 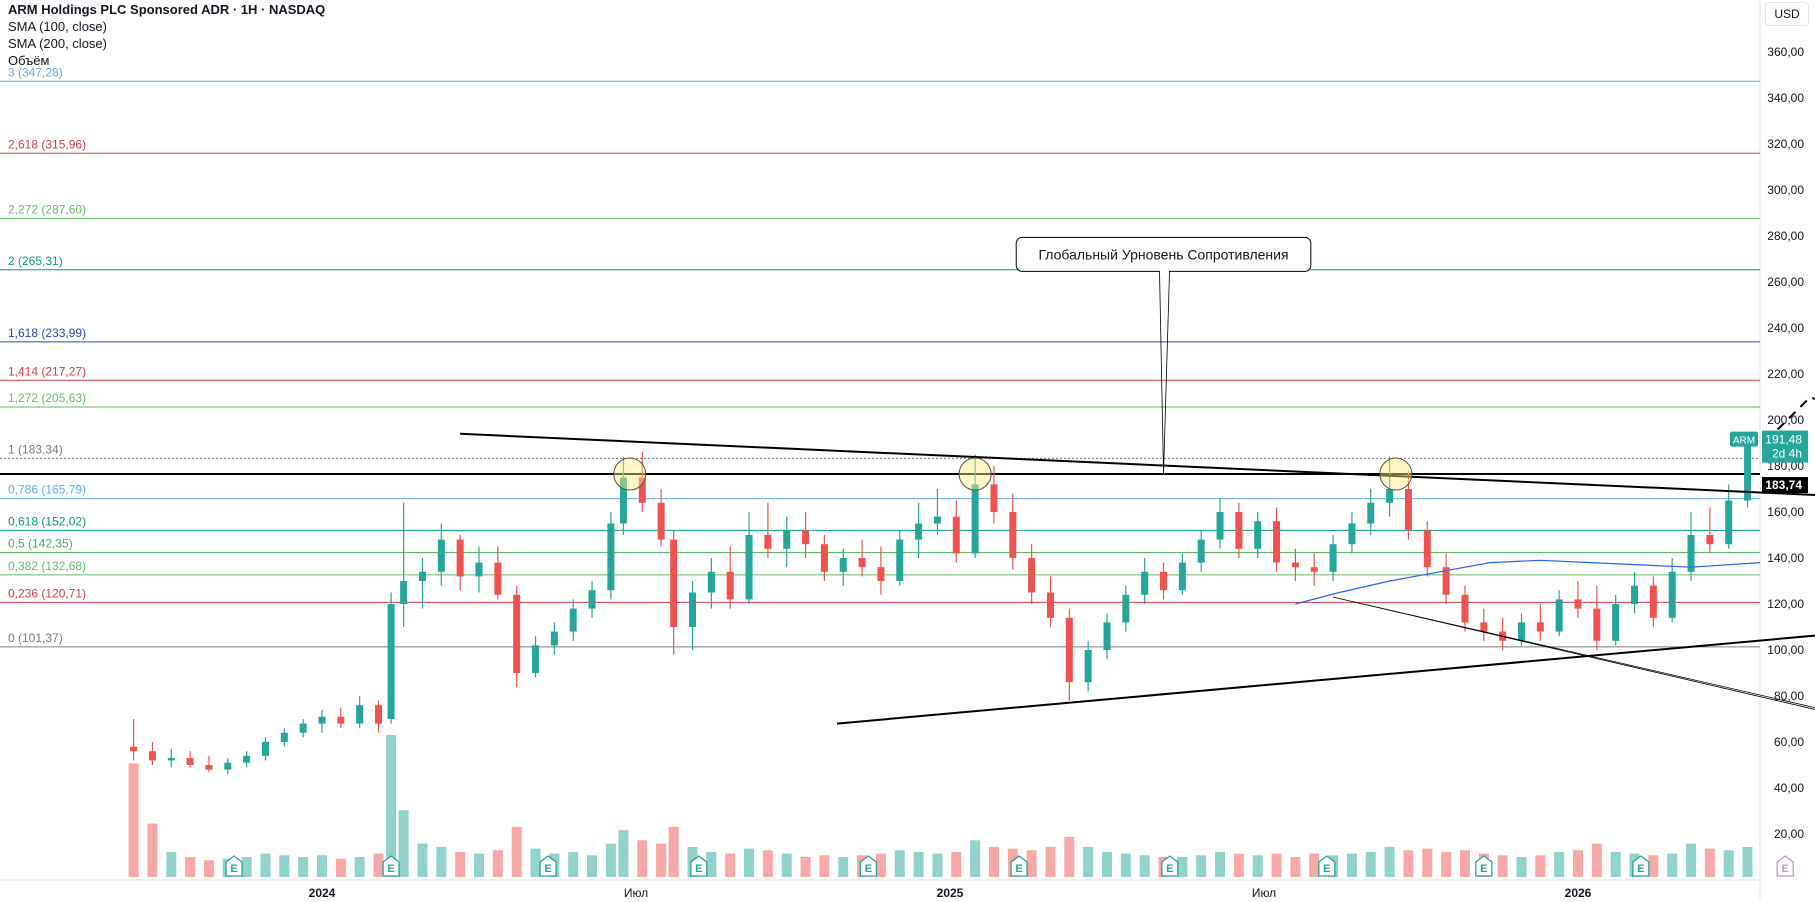 What do you see at coordinates (1062, 893) in the screenshot?
I see `time-axis: 2024Июл2025Июл2026Июл2027Июл2028Июл` at bounding box center [1062, 893].